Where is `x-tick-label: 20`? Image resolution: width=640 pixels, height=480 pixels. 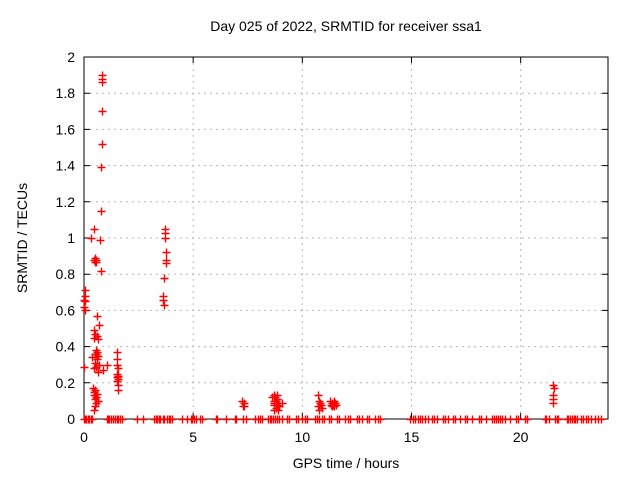
x-tick-label: 20 is located at coordinates (521, 437).